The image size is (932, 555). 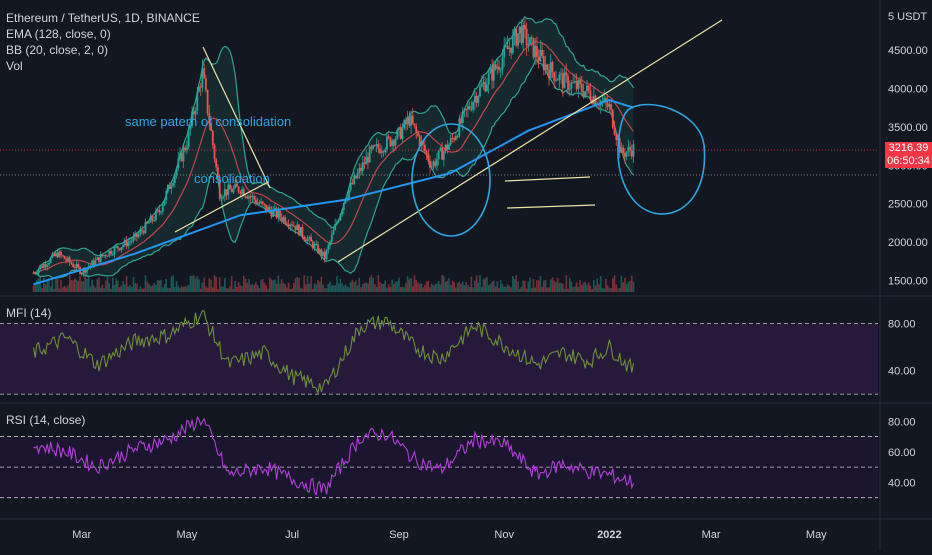 I want to click on legend-bb: BB (20, close, 2, 0), so click(x=57, y=50).